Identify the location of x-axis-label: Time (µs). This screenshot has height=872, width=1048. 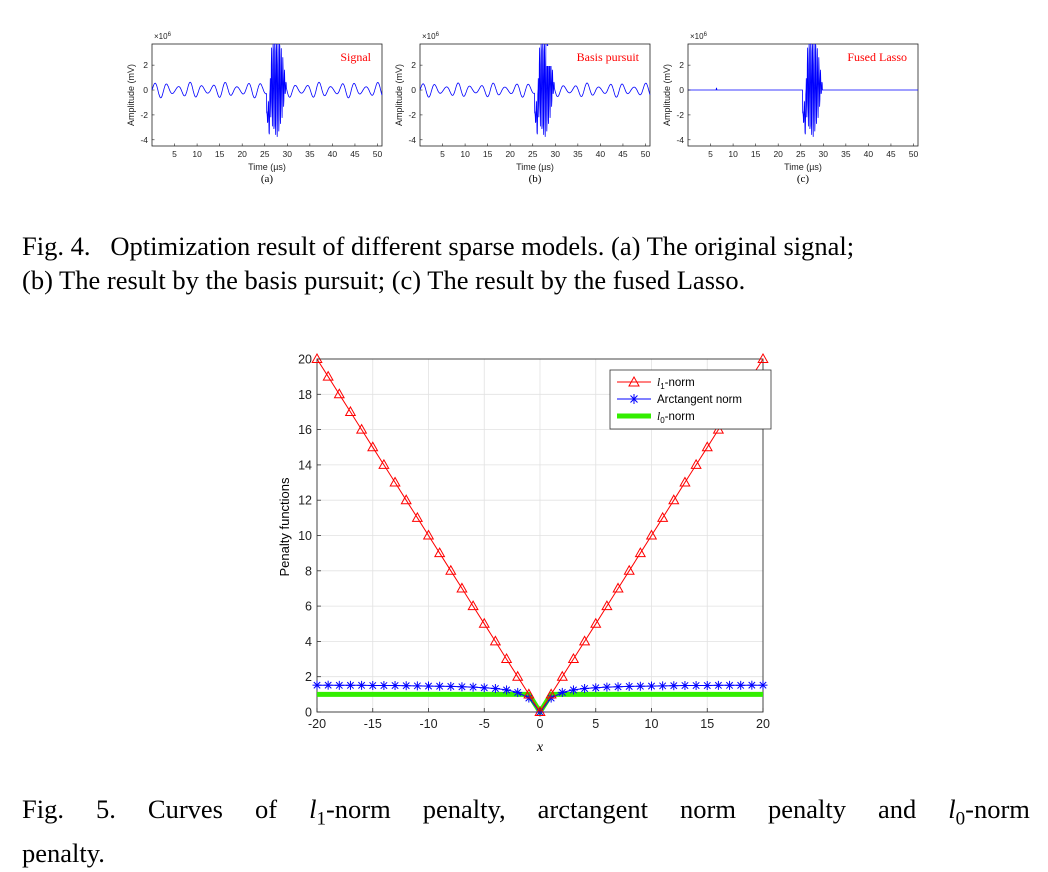
(535, 167).